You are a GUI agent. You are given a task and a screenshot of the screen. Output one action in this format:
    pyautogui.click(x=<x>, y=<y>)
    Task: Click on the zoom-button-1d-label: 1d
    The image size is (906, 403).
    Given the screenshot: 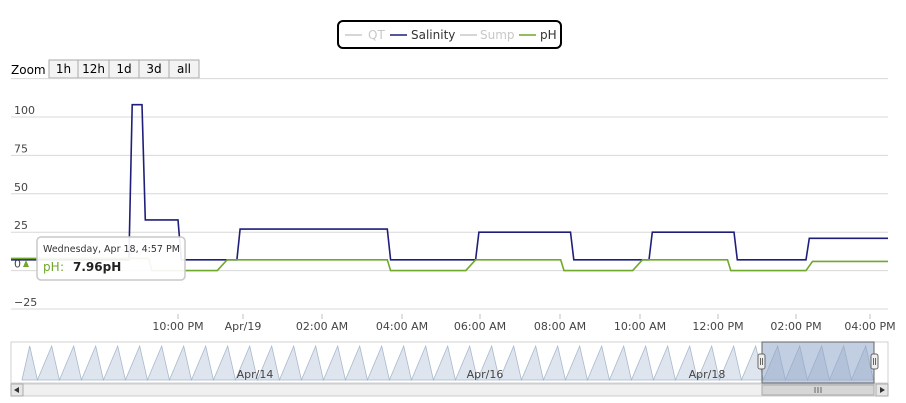 What is the action you would take?
    pyautogui.click(x=123, y=69)
    